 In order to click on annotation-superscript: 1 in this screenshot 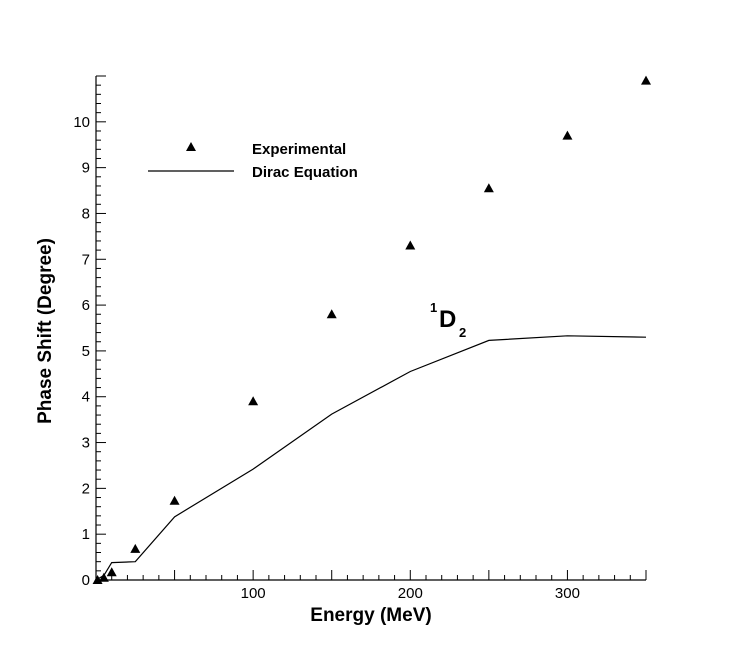, I will do `click(433, 307)`.